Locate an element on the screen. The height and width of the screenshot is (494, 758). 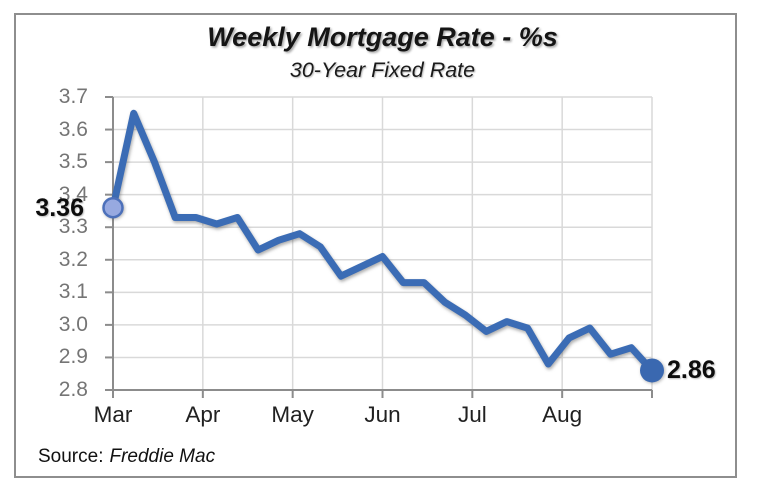
y-axis-tick-label: 3.6 is located at coordinates (73, 129).